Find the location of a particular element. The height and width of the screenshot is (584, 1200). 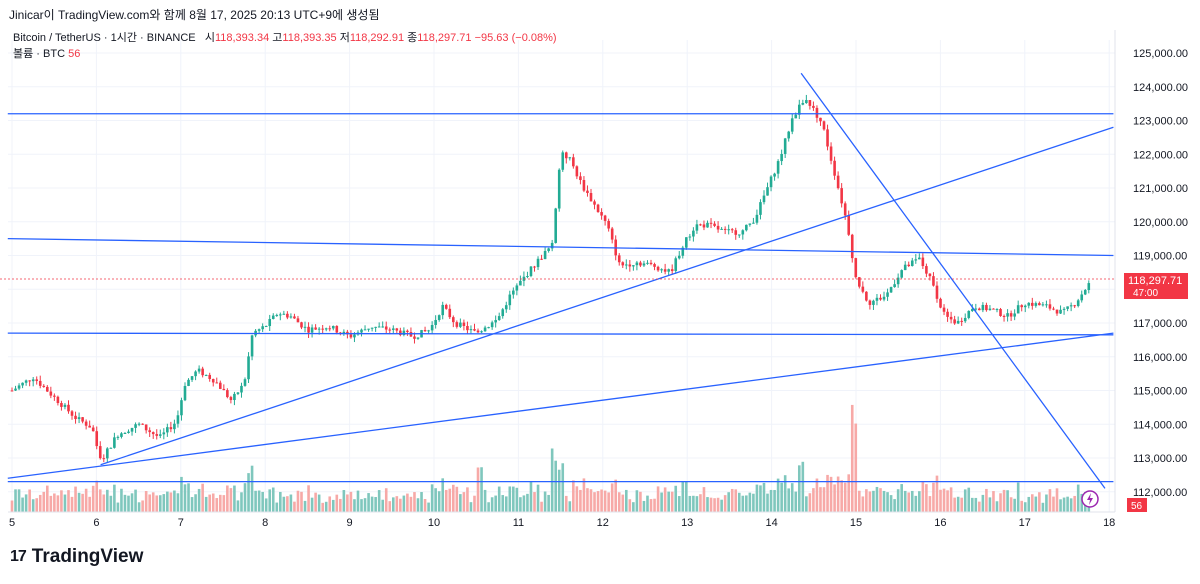

volume-badge: 56 is located at coordinates (1137, 505).